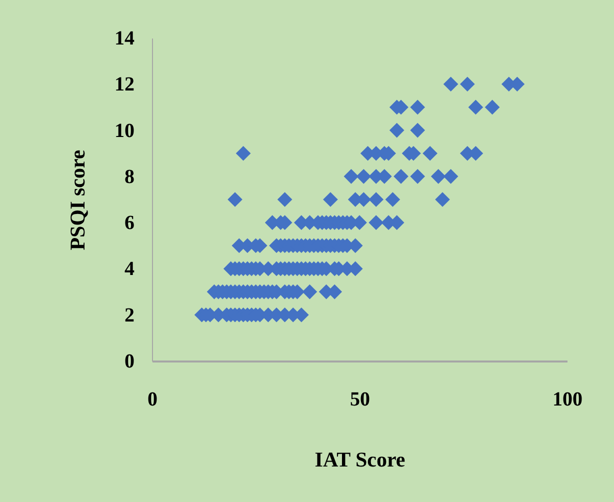  Describe the element at coordinates (153, 399) in the screenshot. I see `x-tick-label: 0` at that location.